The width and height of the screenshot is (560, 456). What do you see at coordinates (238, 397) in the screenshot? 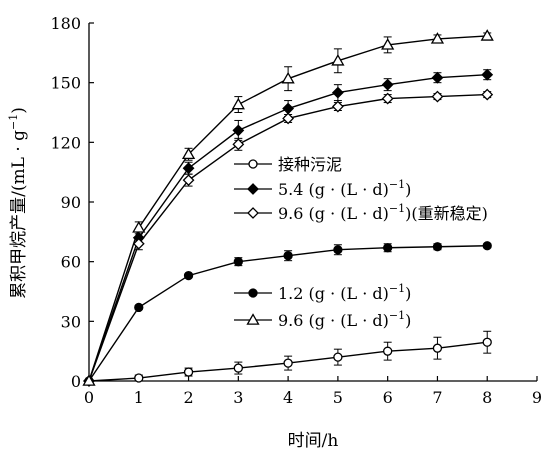
I see `x-tick-label: 3` at bounding box center [238, 397].